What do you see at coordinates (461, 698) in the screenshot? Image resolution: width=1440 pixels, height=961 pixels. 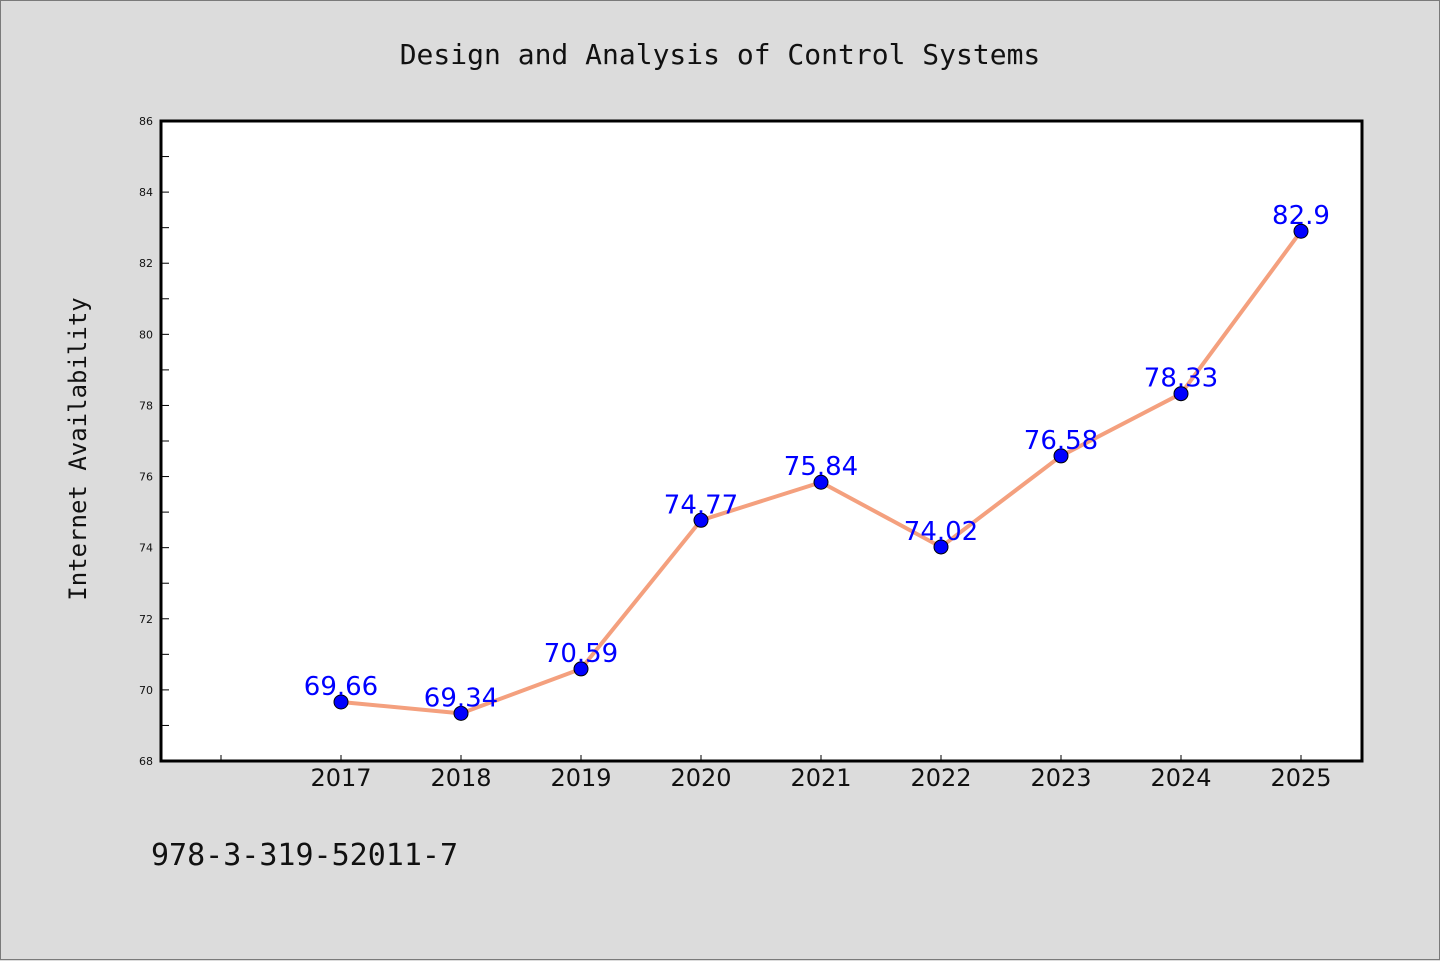 I see `data-label: 69.34` at bounding box center [461, 698].